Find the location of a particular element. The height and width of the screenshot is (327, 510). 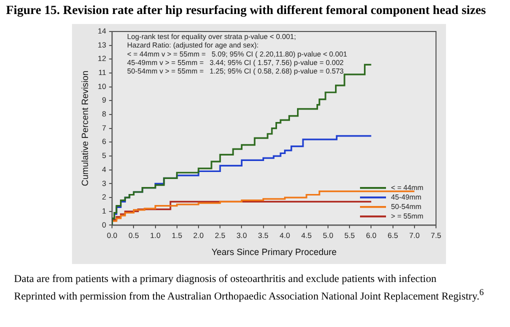

text: Data are from patients with a primary diagnosis of osteoarthritis and exclude patients with infection is located at coordinates (226, 279).